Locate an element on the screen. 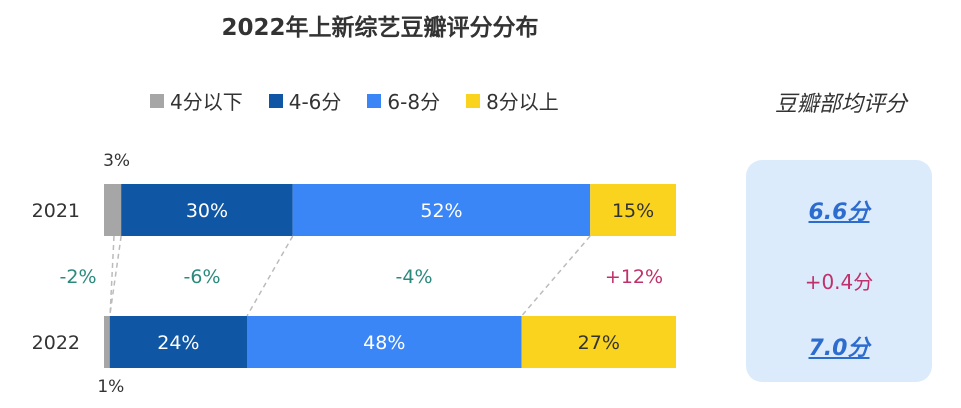  legend-item-above-8: 8分以上 is located at coordinates (512, 100).